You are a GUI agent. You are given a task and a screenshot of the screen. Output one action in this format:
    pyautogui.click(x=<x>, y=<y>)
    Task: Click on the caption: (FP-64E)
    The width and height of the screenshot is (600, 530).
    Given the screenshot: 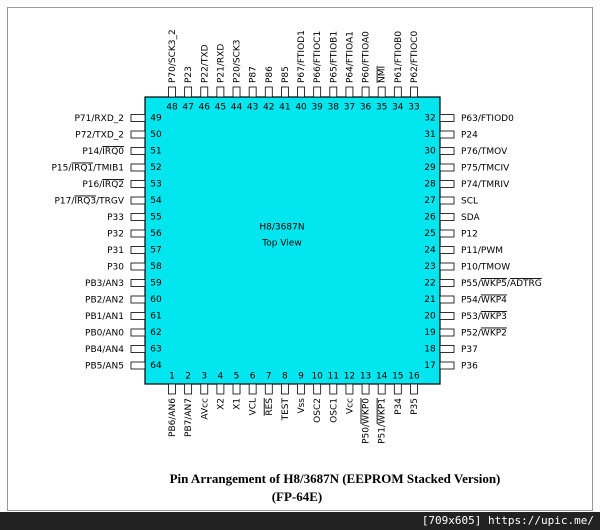 What is the action you would take?
    pyautogui.click(x=297, y=496)
    